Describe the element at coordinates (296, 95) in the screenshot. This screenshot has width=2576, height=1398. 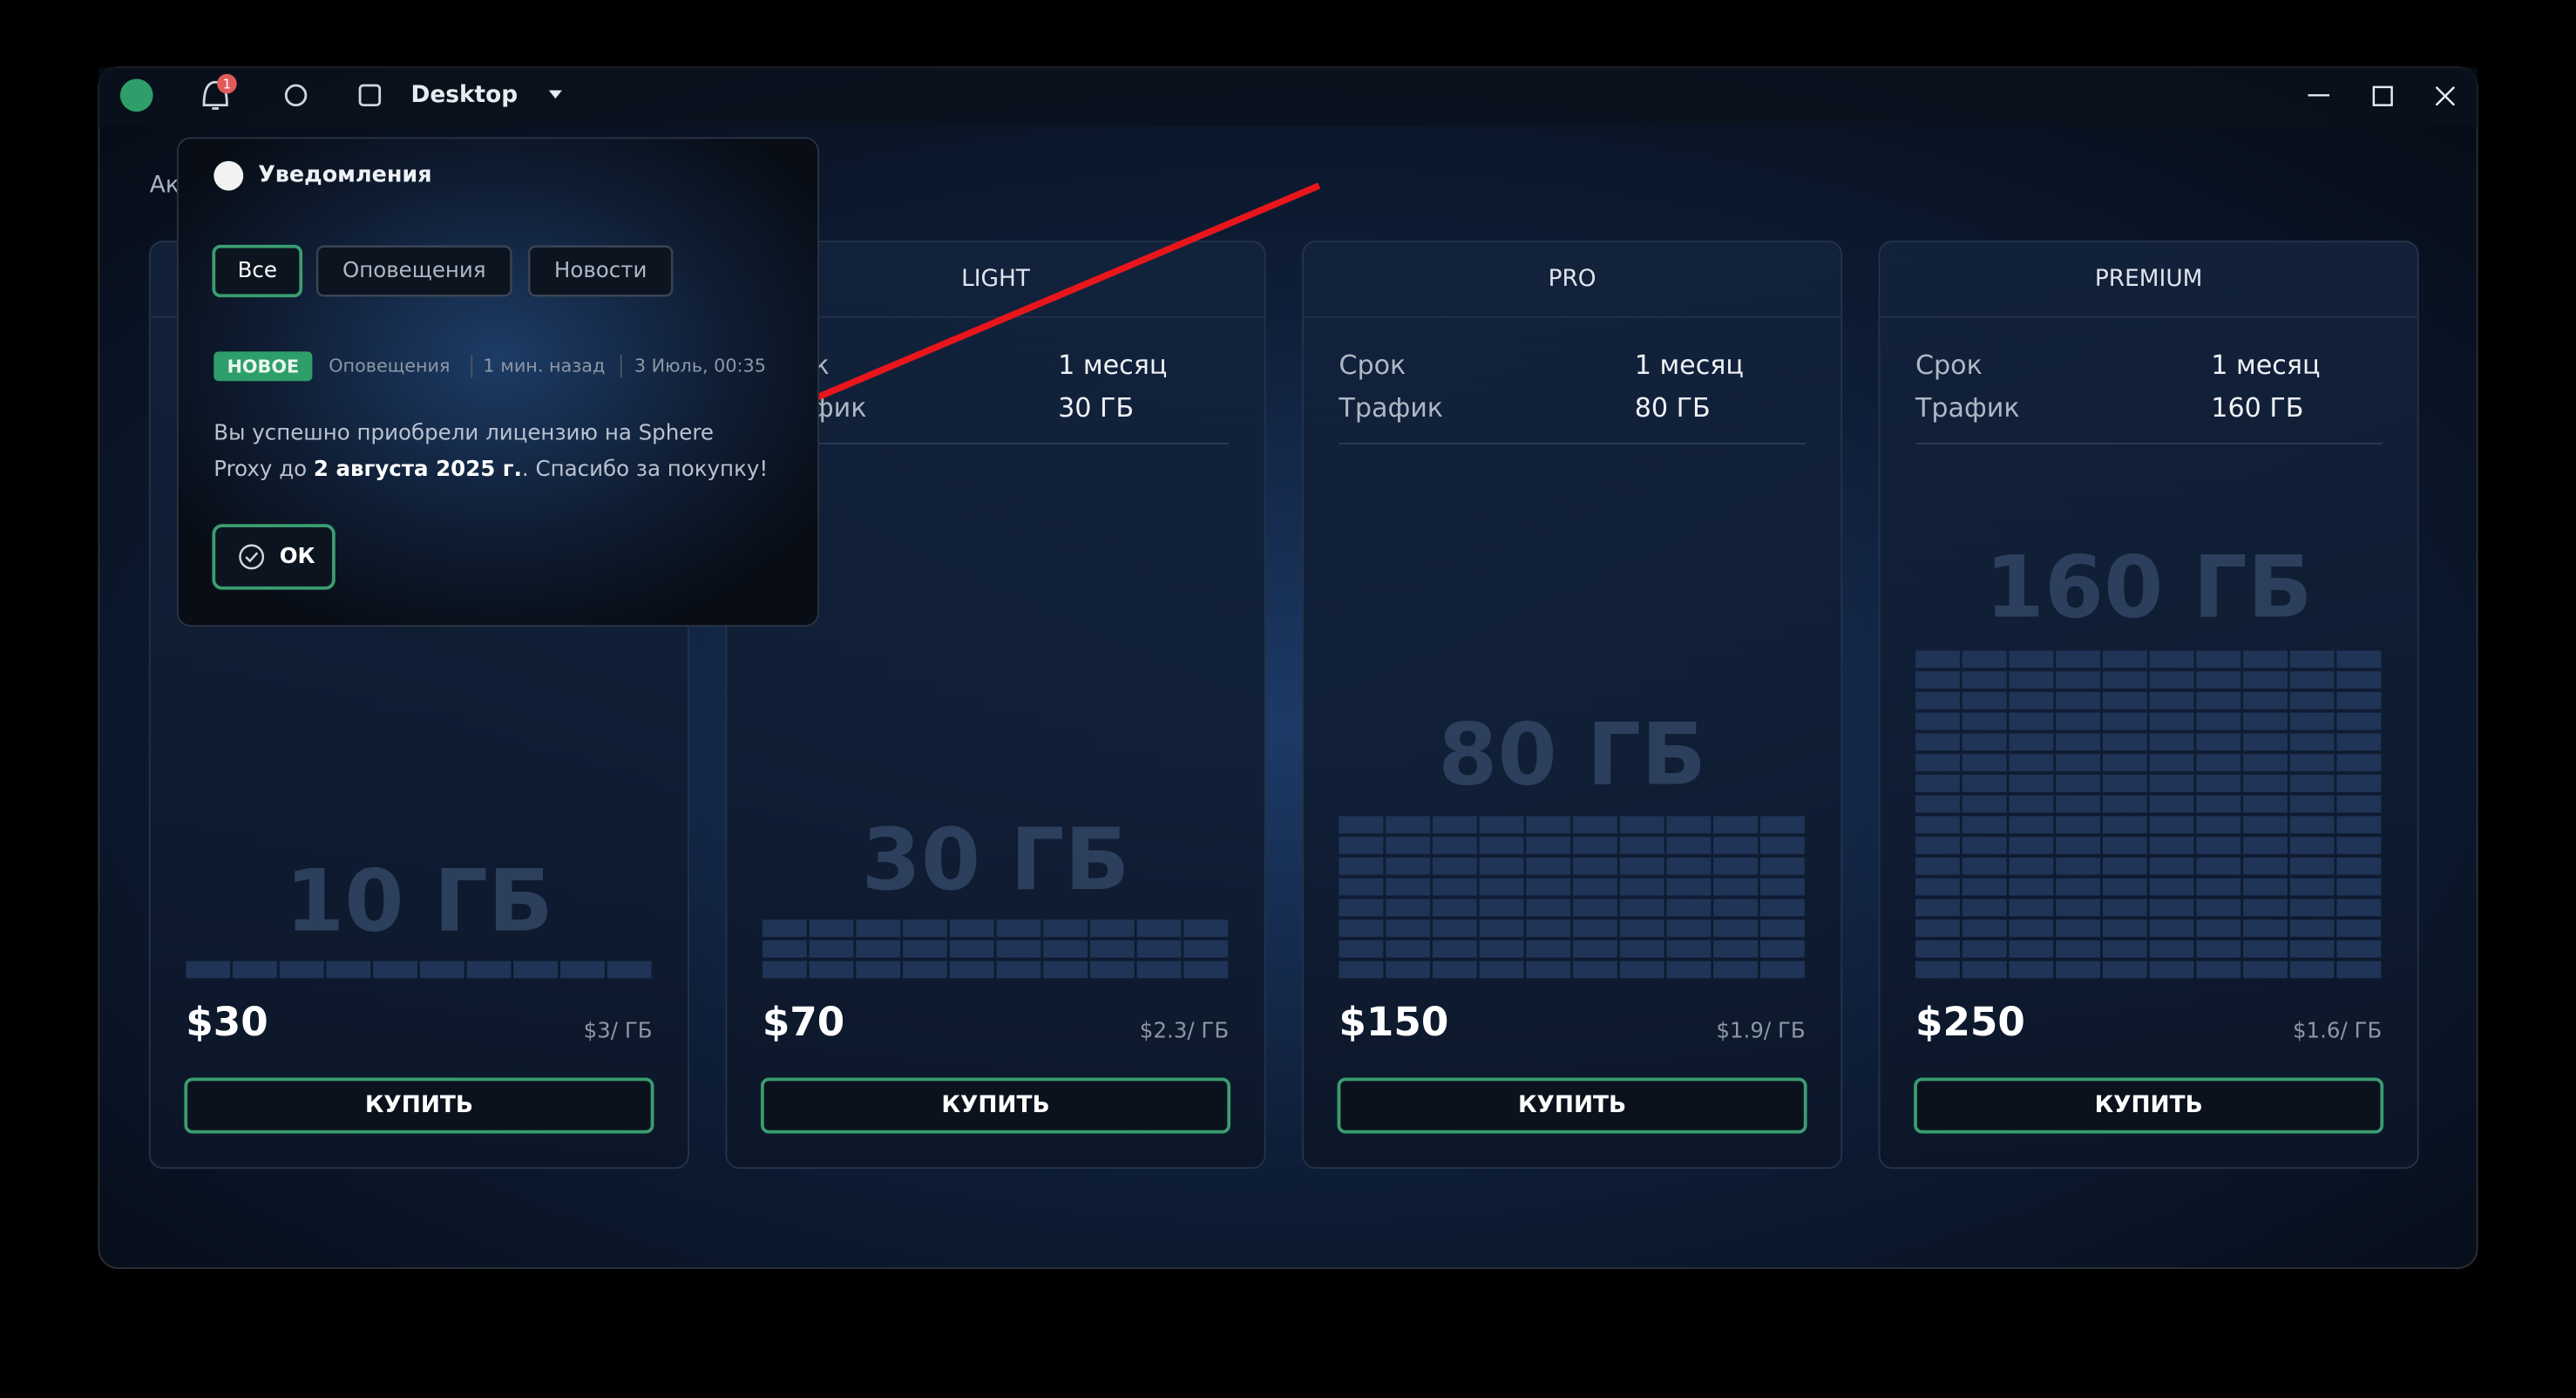
I see `settings-button` at that location.